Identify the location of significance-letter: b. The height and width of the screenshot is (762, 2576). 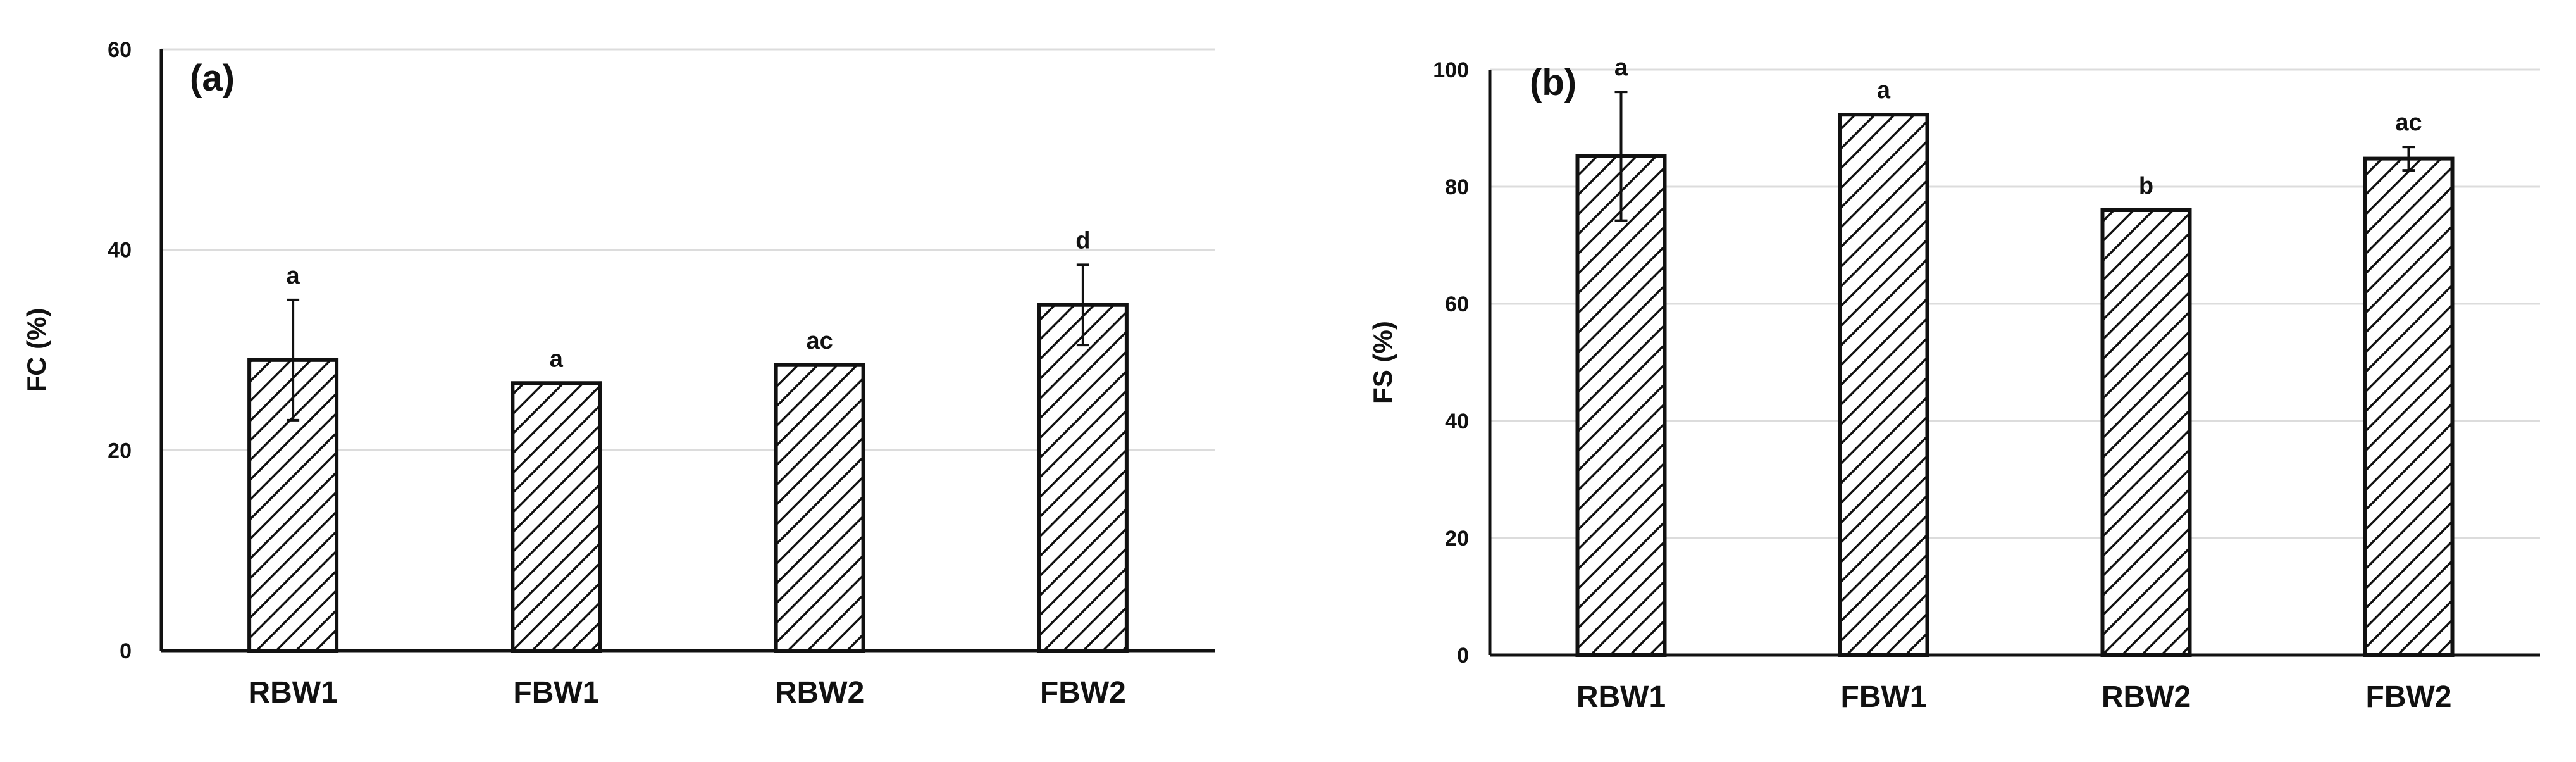
(2146, 186).